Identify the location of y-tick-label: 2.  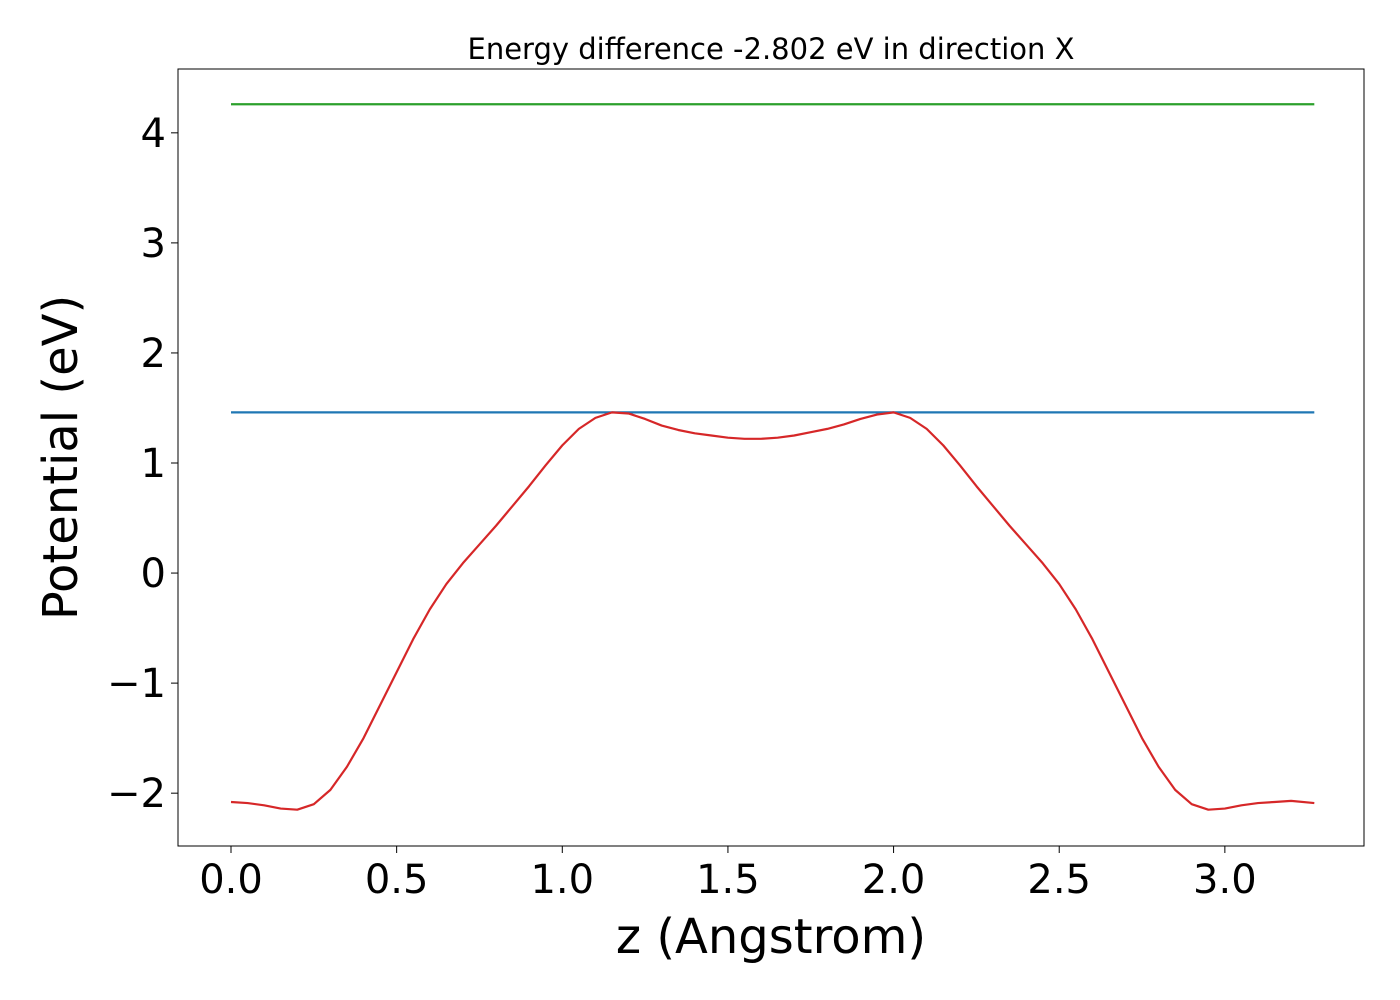
(153, 354).